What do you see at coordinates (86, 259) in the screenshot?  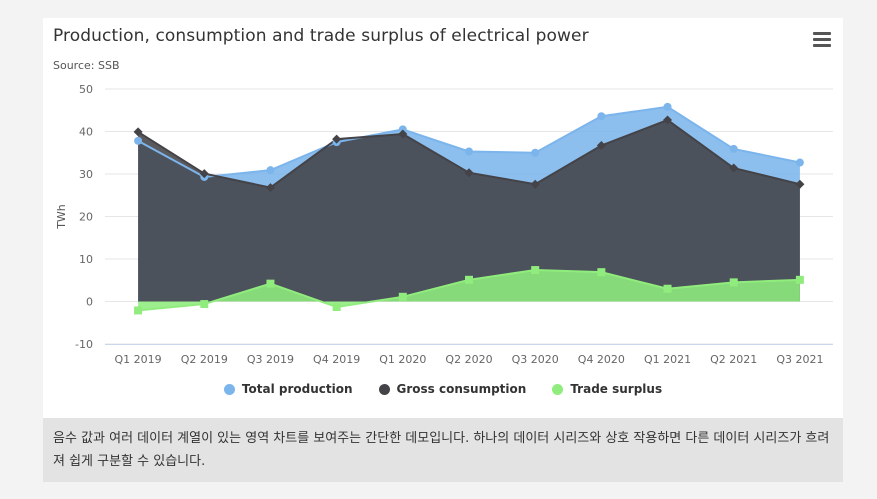 I see `y-tick-label: 10` at bounding box center [86, 259].